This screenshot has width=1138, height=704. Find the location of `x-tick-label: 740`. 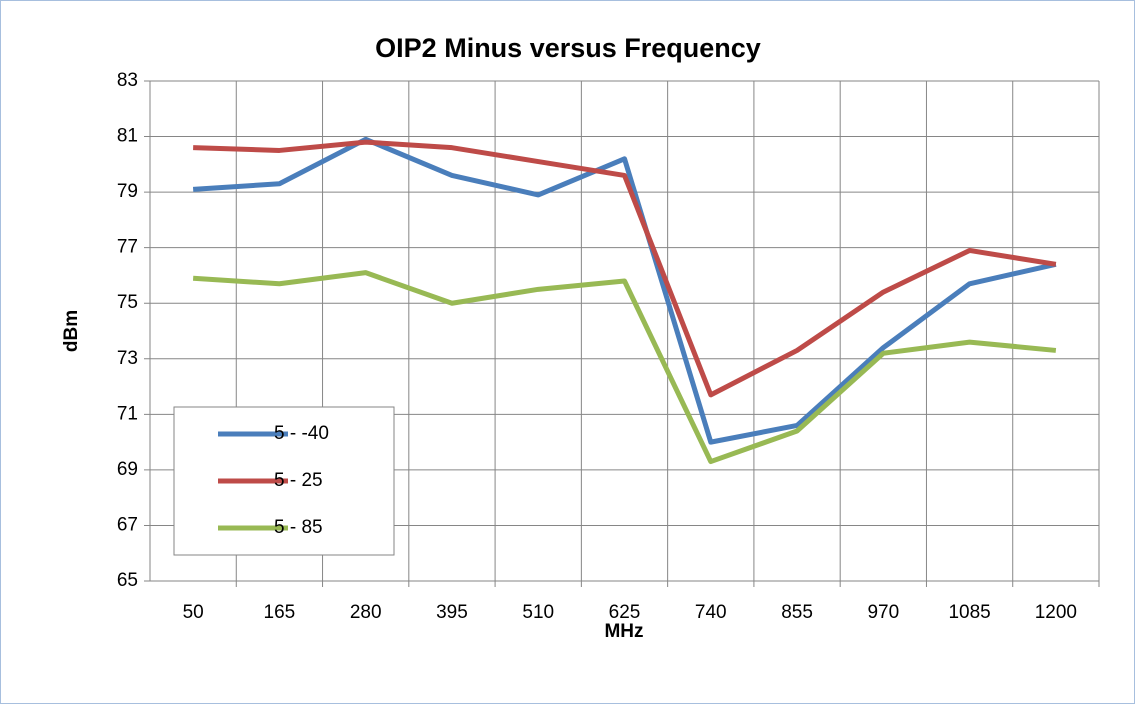

x-tick-label: 740 is located at coordinates (711, 612).